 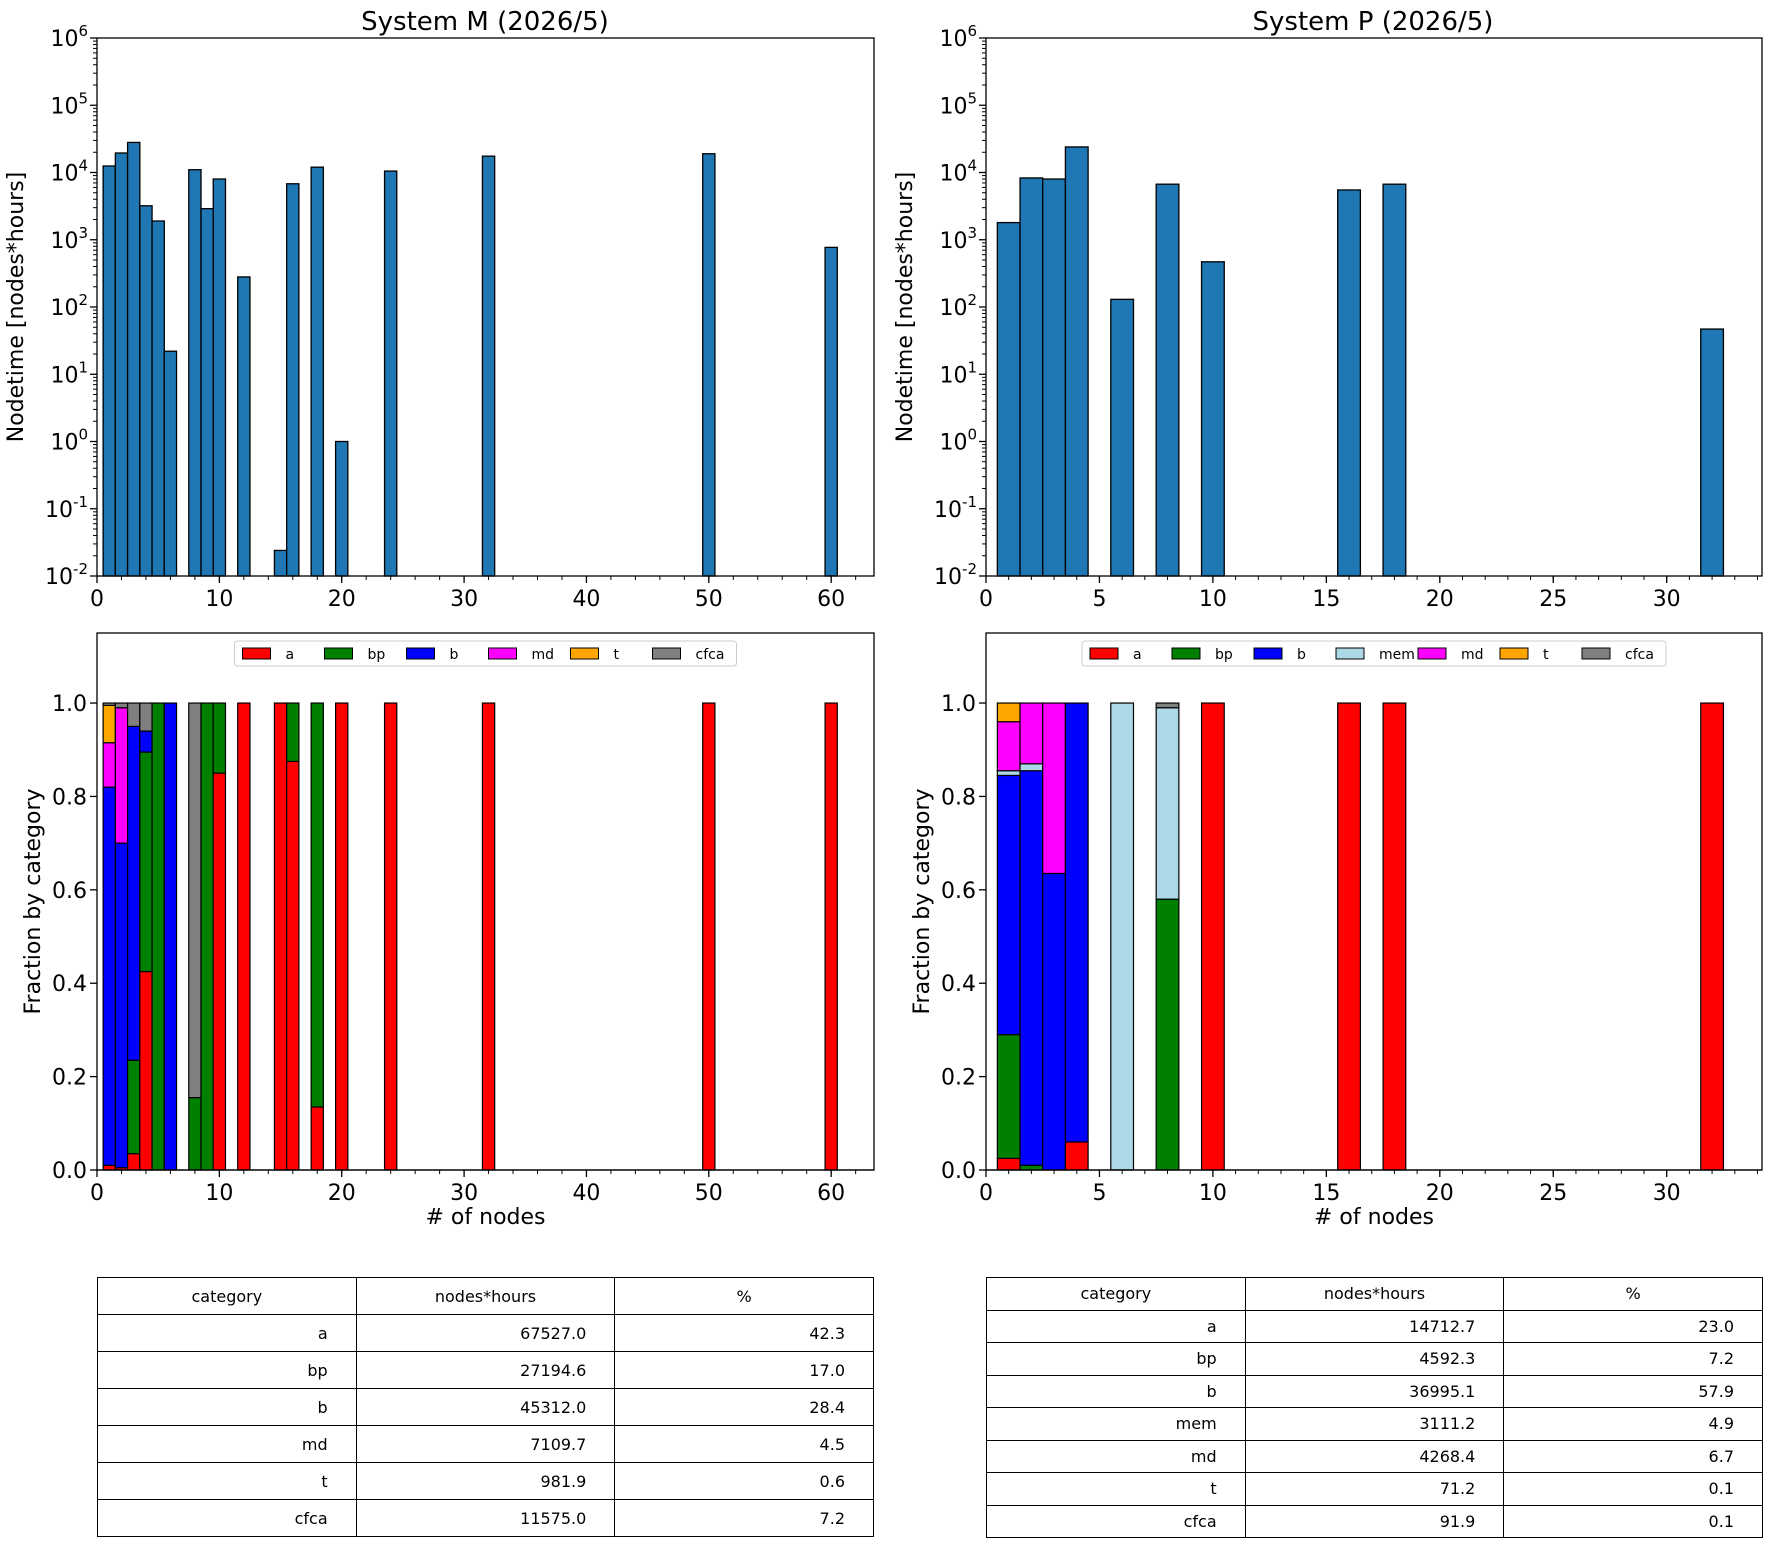 I want to click on column-header-category: category, so click(x=1116, y=1294).